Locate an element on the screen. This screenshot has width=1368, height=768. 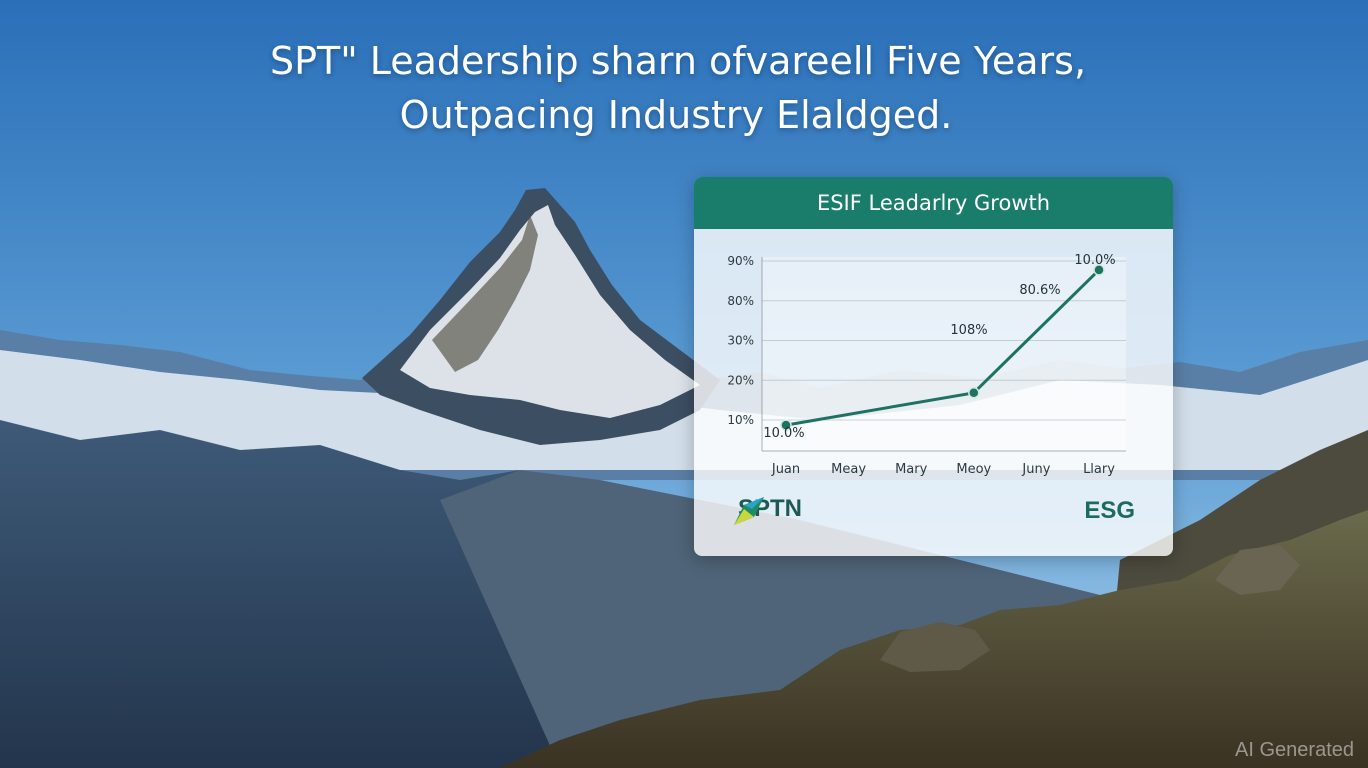
y-tick-label: 10% is located at coordinates (740, 420).